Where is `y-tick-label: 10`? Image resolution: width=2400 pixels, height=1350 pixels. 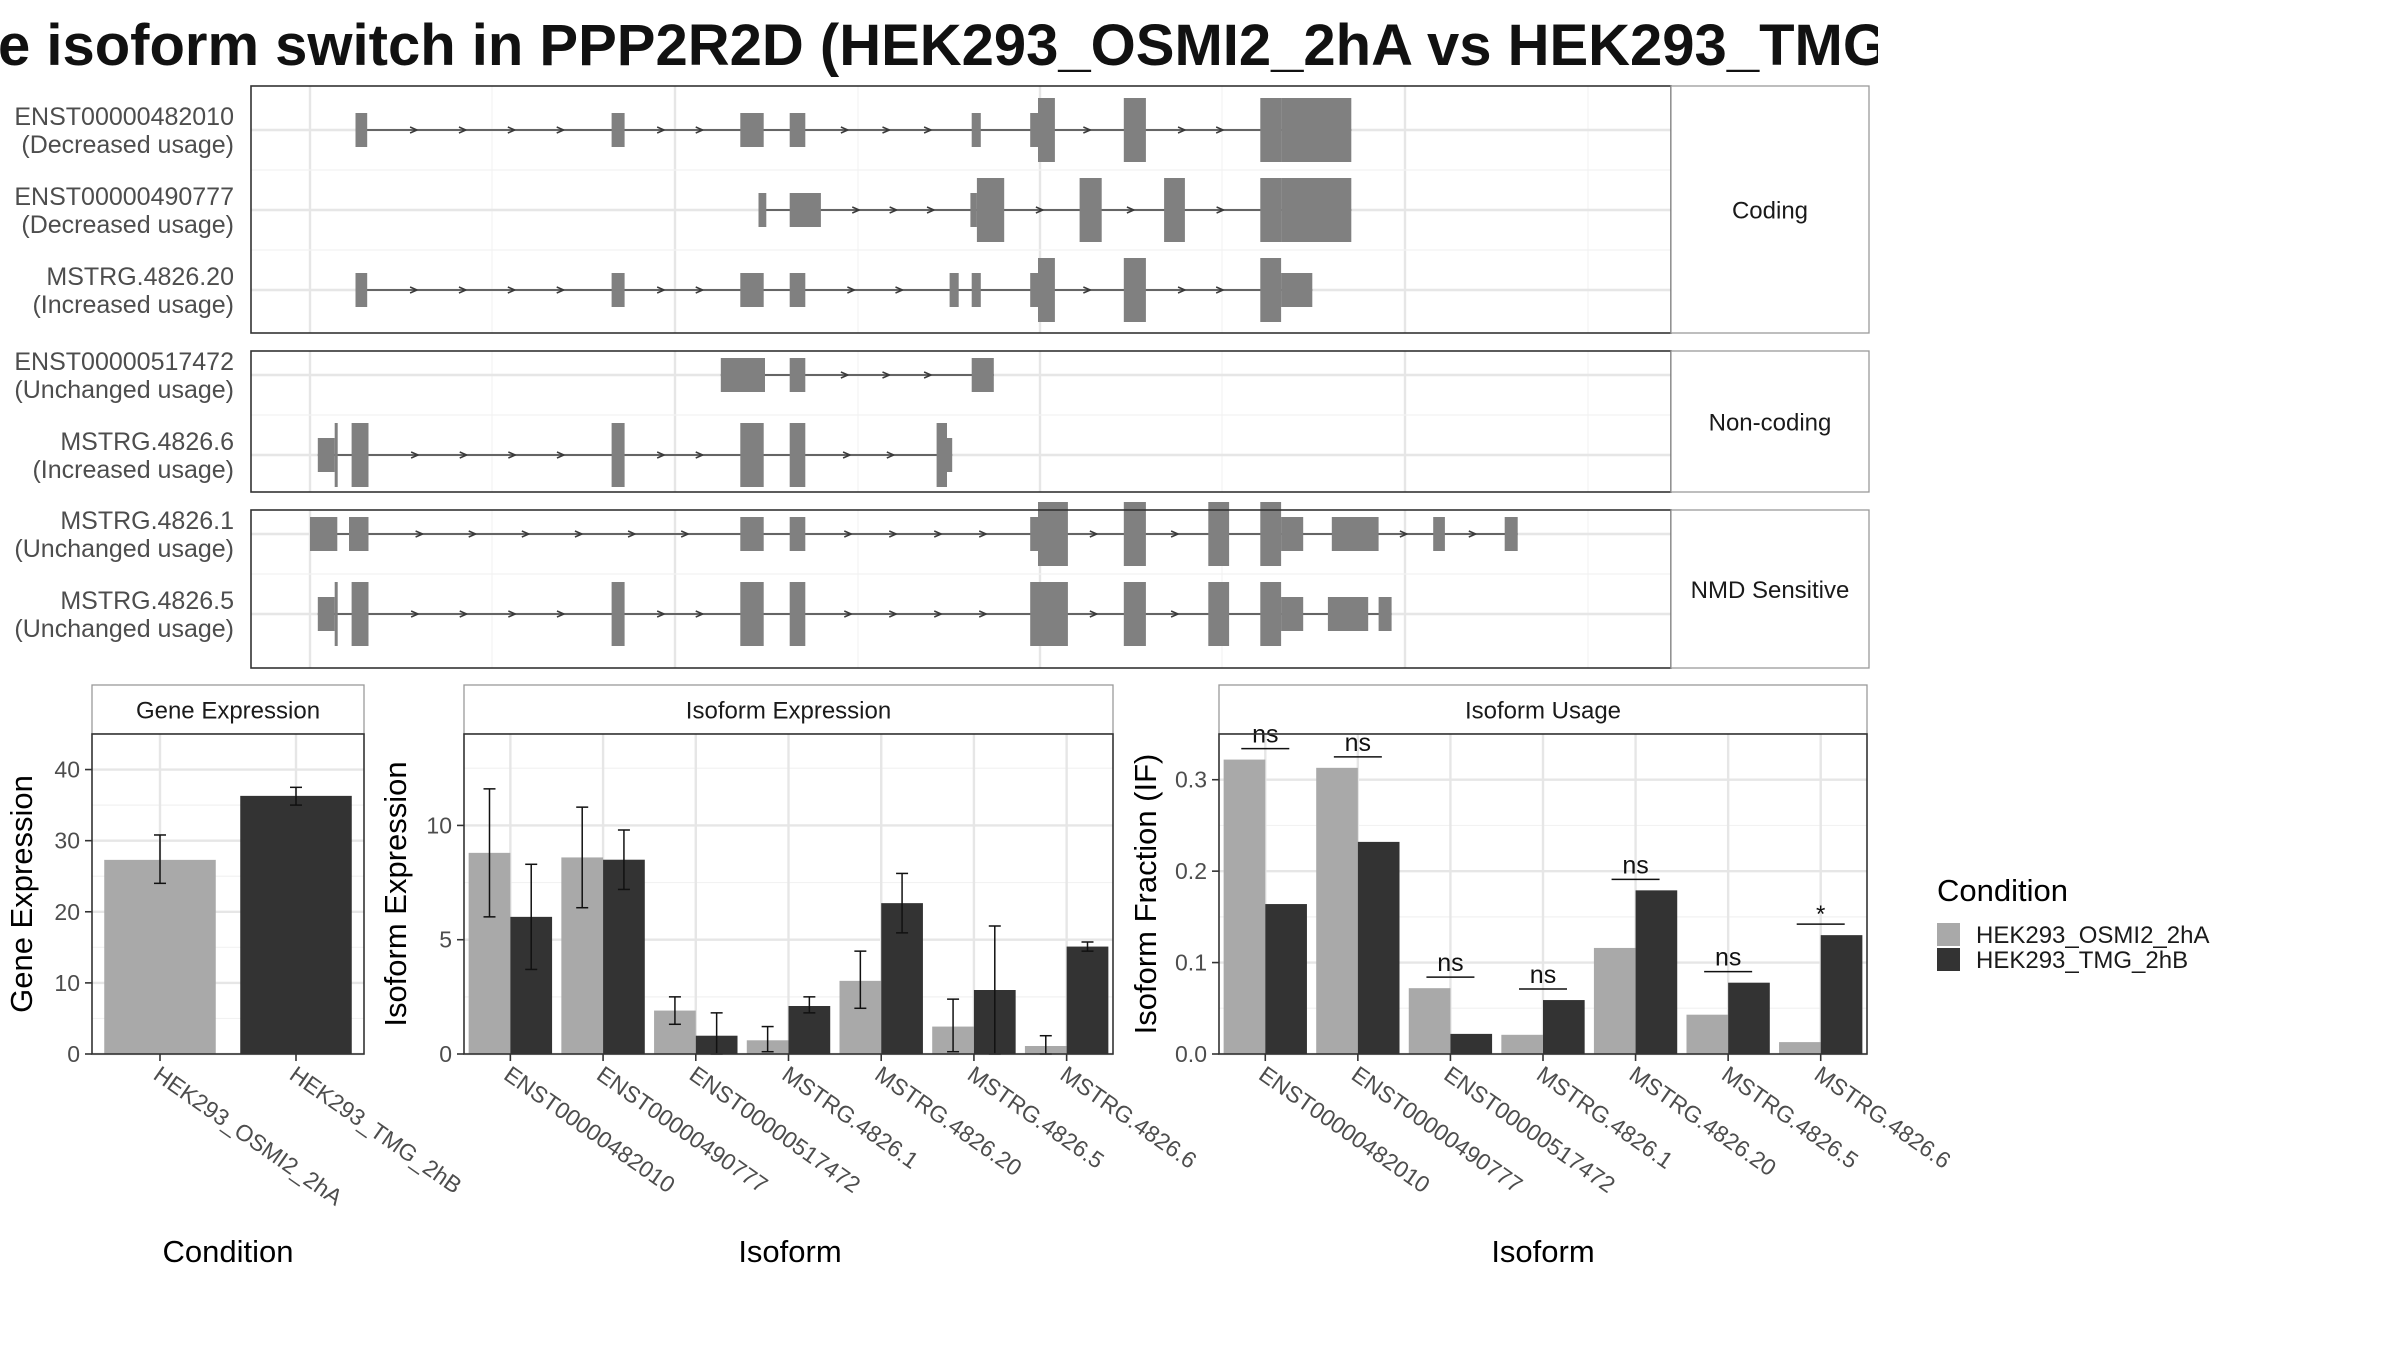
y-tick-label: 10 is located at coordinates (67, 983).